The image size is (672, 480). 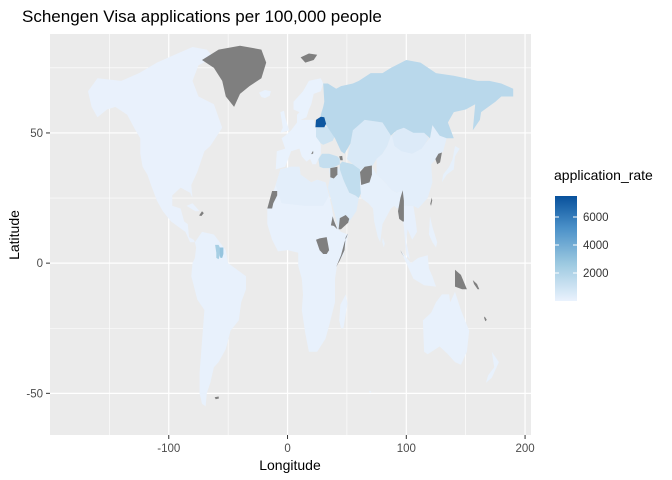 What do you see at coordinates (450, 164) in the screenshot?
I see `region-japan` at bounding box center [450, 164].